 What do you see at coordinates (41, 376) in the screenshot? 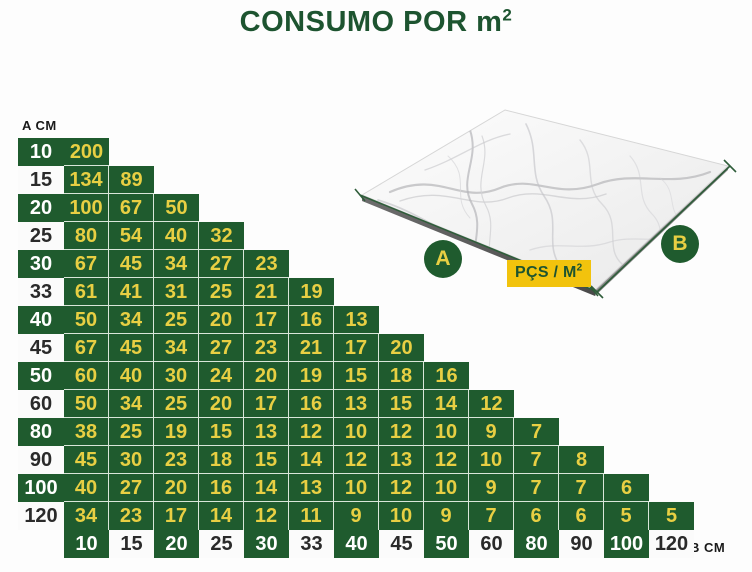
I see `row-header-50: 50` at bounding box center [41, 376].